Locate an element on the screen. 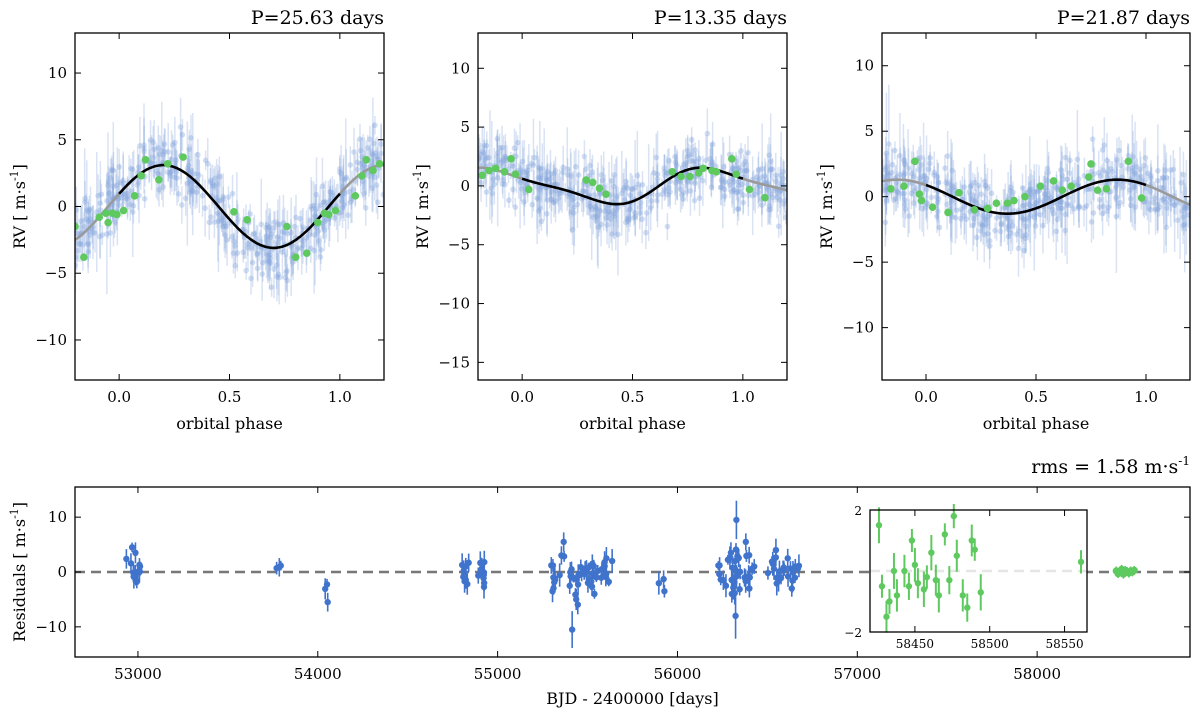 The height and width of the screenshot is (714, 1200). x-tick-label: 53000 is located at coordinates (138, 674).